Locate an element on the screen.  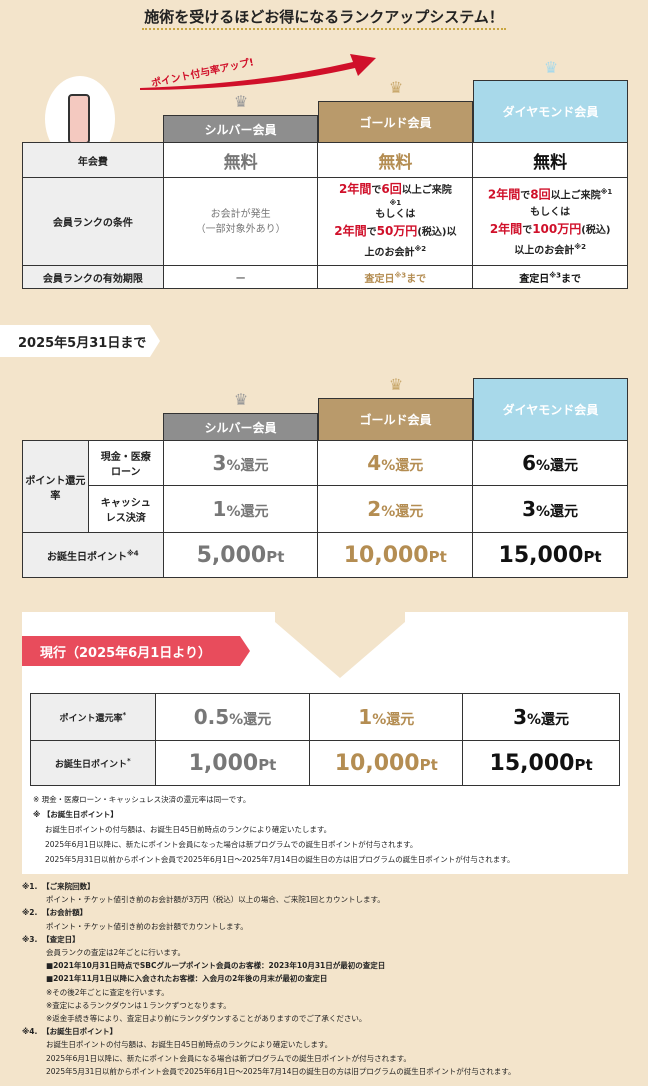
page-title: 施術を受けるほどお得になるランクアップシステム！ is located at coordinates (324, 18).